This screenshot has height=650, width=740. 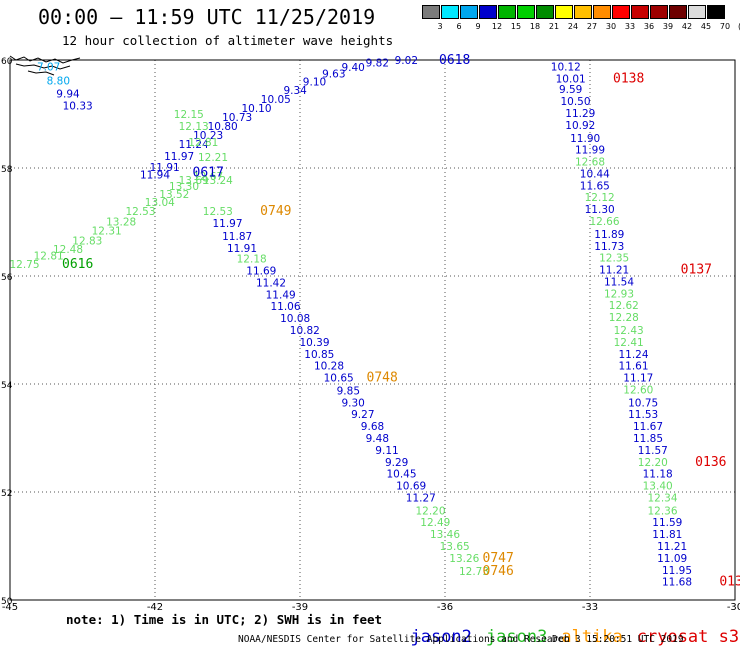 I want to click on wave-height-value: 12.31, so click(x=107, y=232).